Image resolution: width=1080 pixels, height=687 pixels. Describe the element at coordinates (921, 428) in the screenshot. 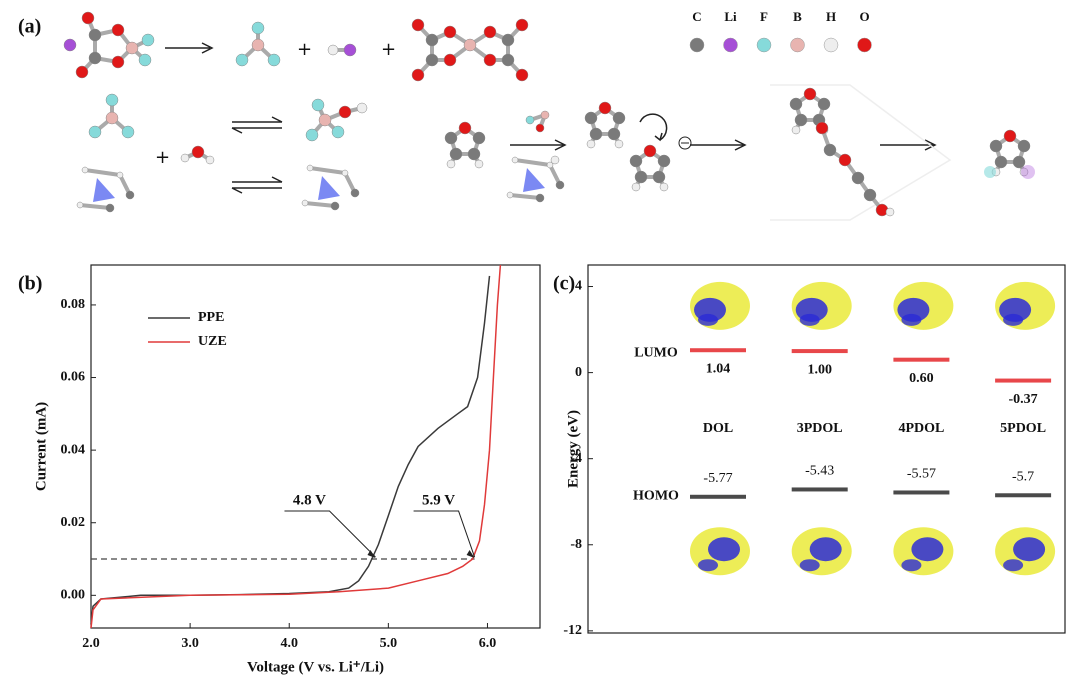

I see `category-label: 4PDOL` at that location.